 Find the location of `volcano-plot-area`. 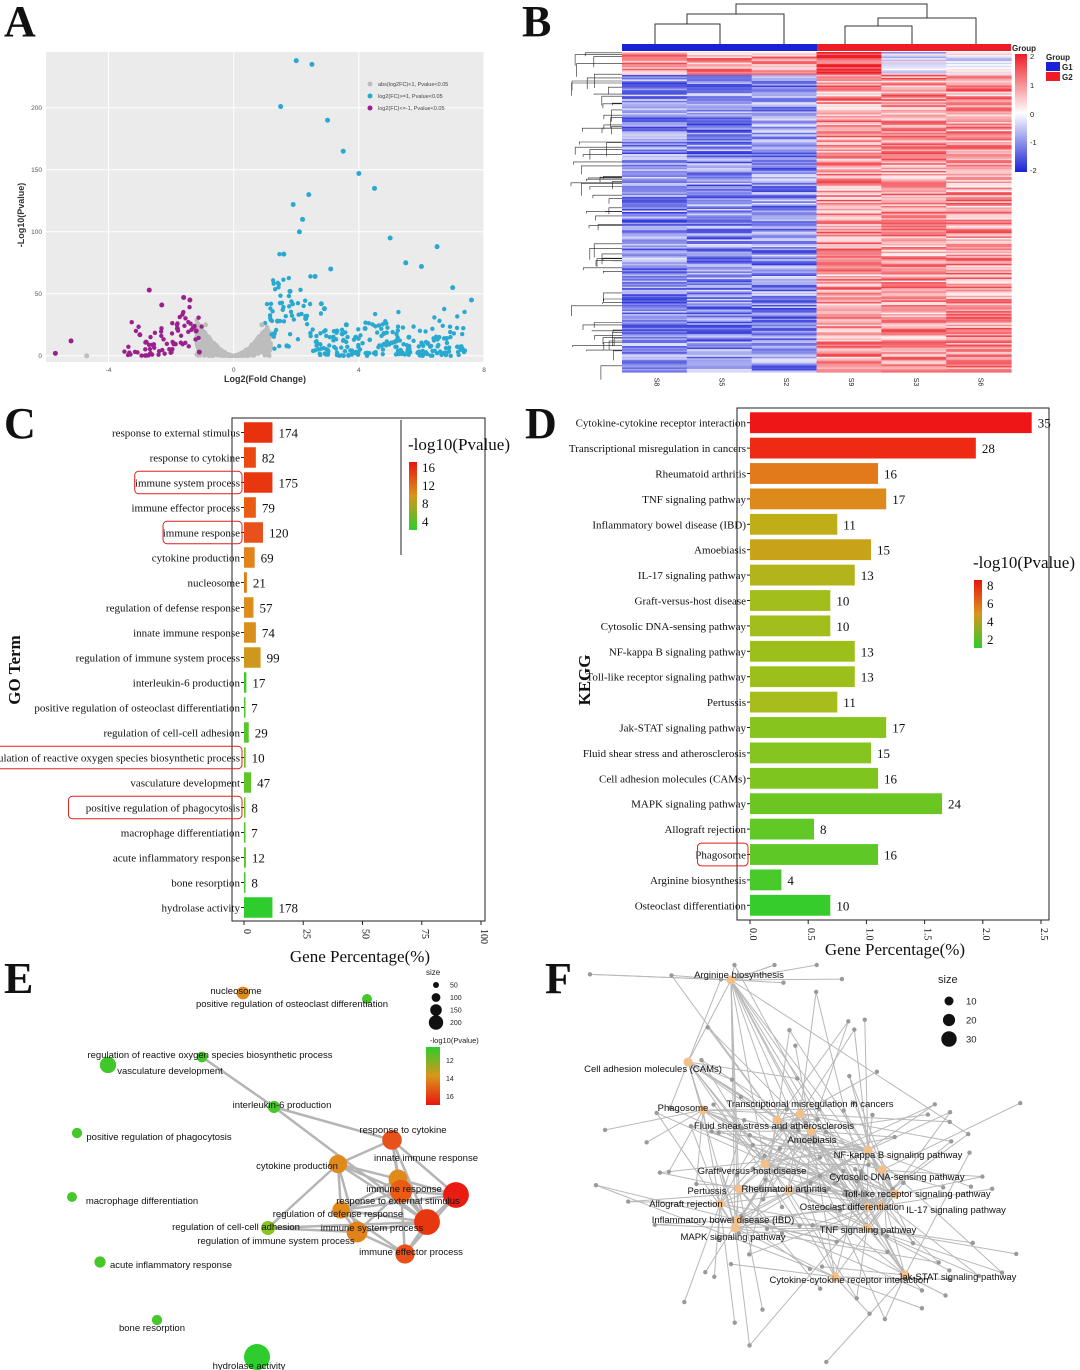

volcano-plot-area is located at coordinates (265, 207).